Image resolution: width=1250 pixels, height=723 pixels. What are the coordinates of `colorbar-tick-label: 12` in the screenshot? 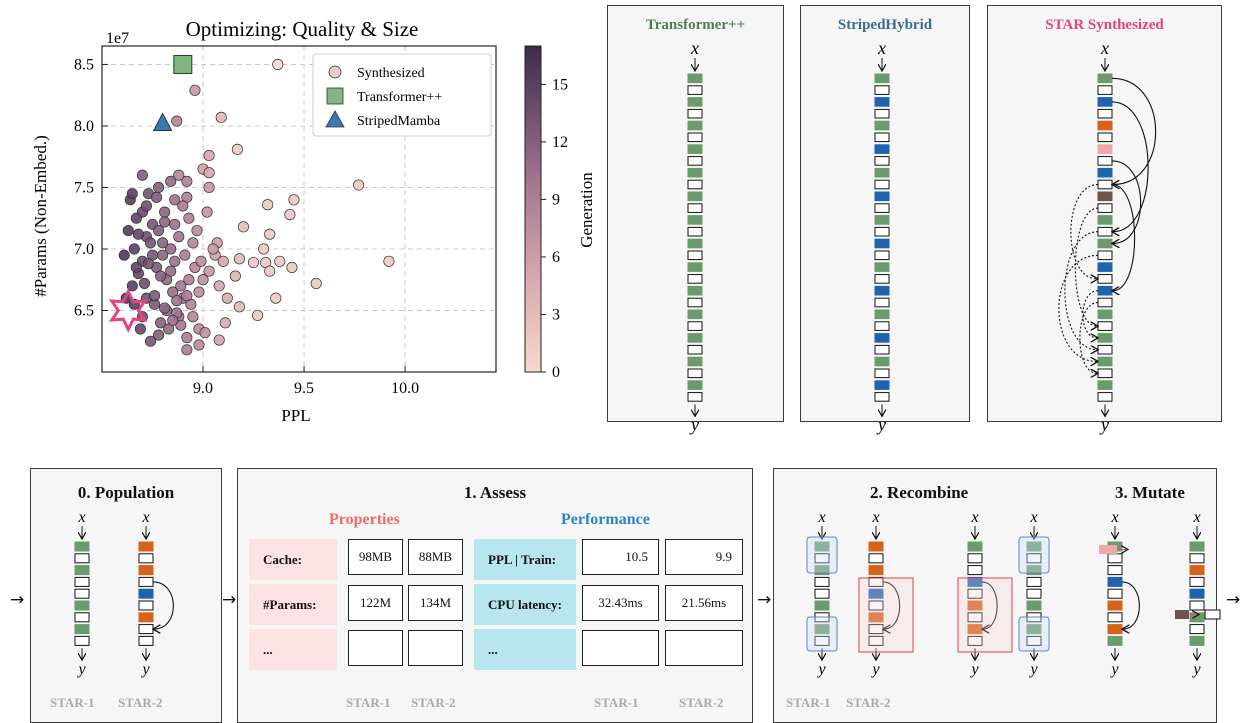 It's located at (560, 142).